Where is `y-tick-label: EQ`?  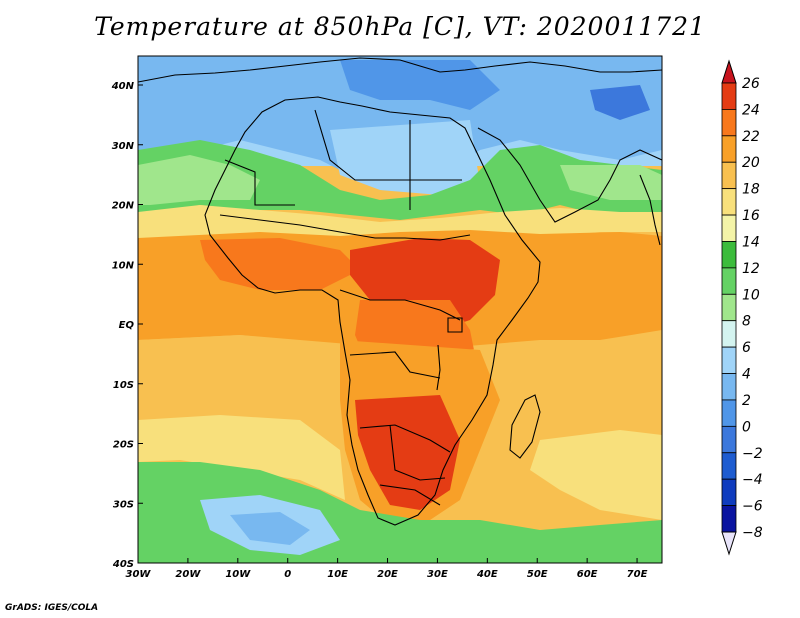
y-tick-label: EQ is located at coordinates (127, 325).